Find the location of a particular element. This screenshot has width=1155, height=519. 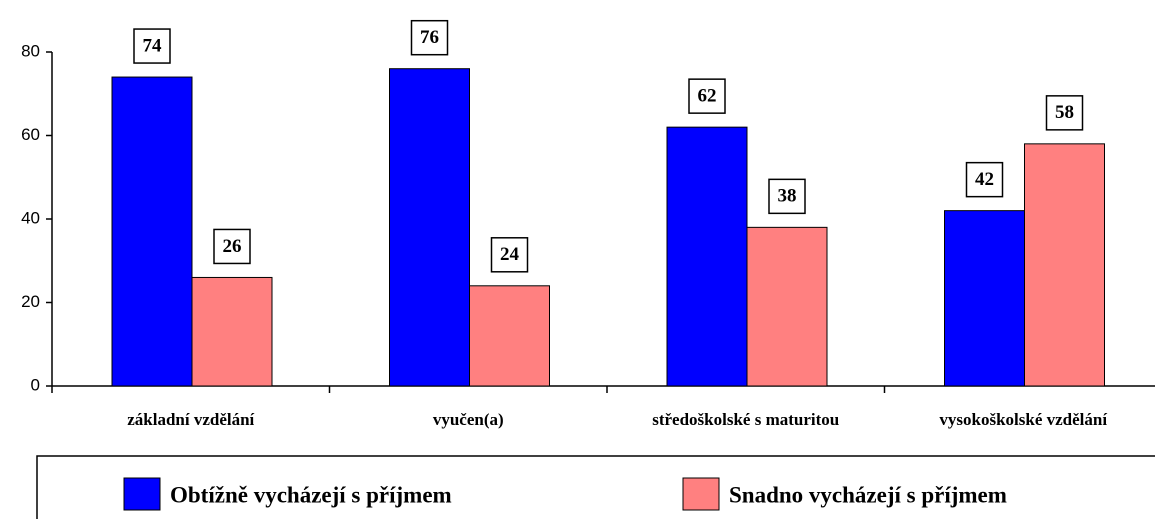

y-tick-label: 40 is located at coordinates (30, 217).